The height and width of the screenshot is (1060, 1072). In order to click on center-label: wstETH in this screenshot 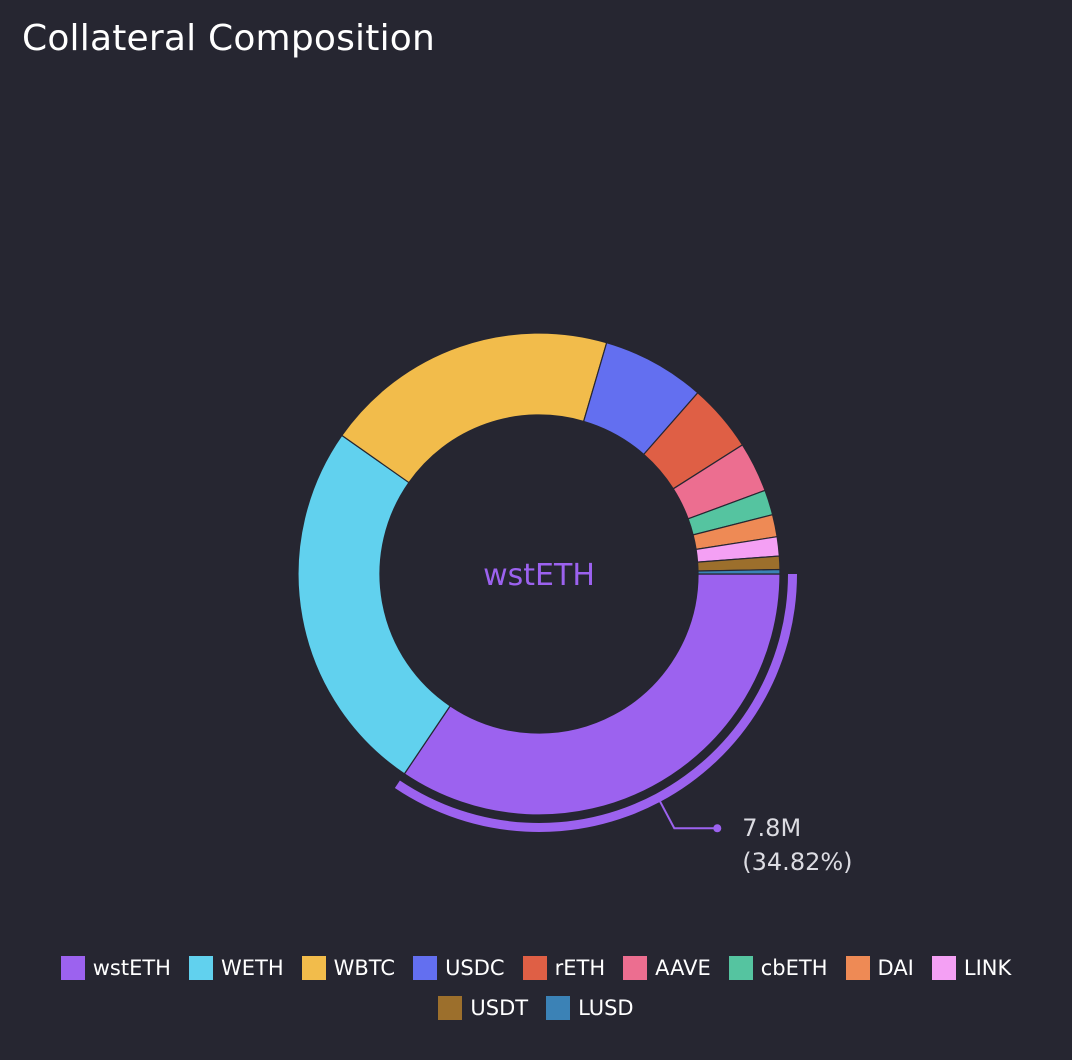, I will do `click(539, 575)`.